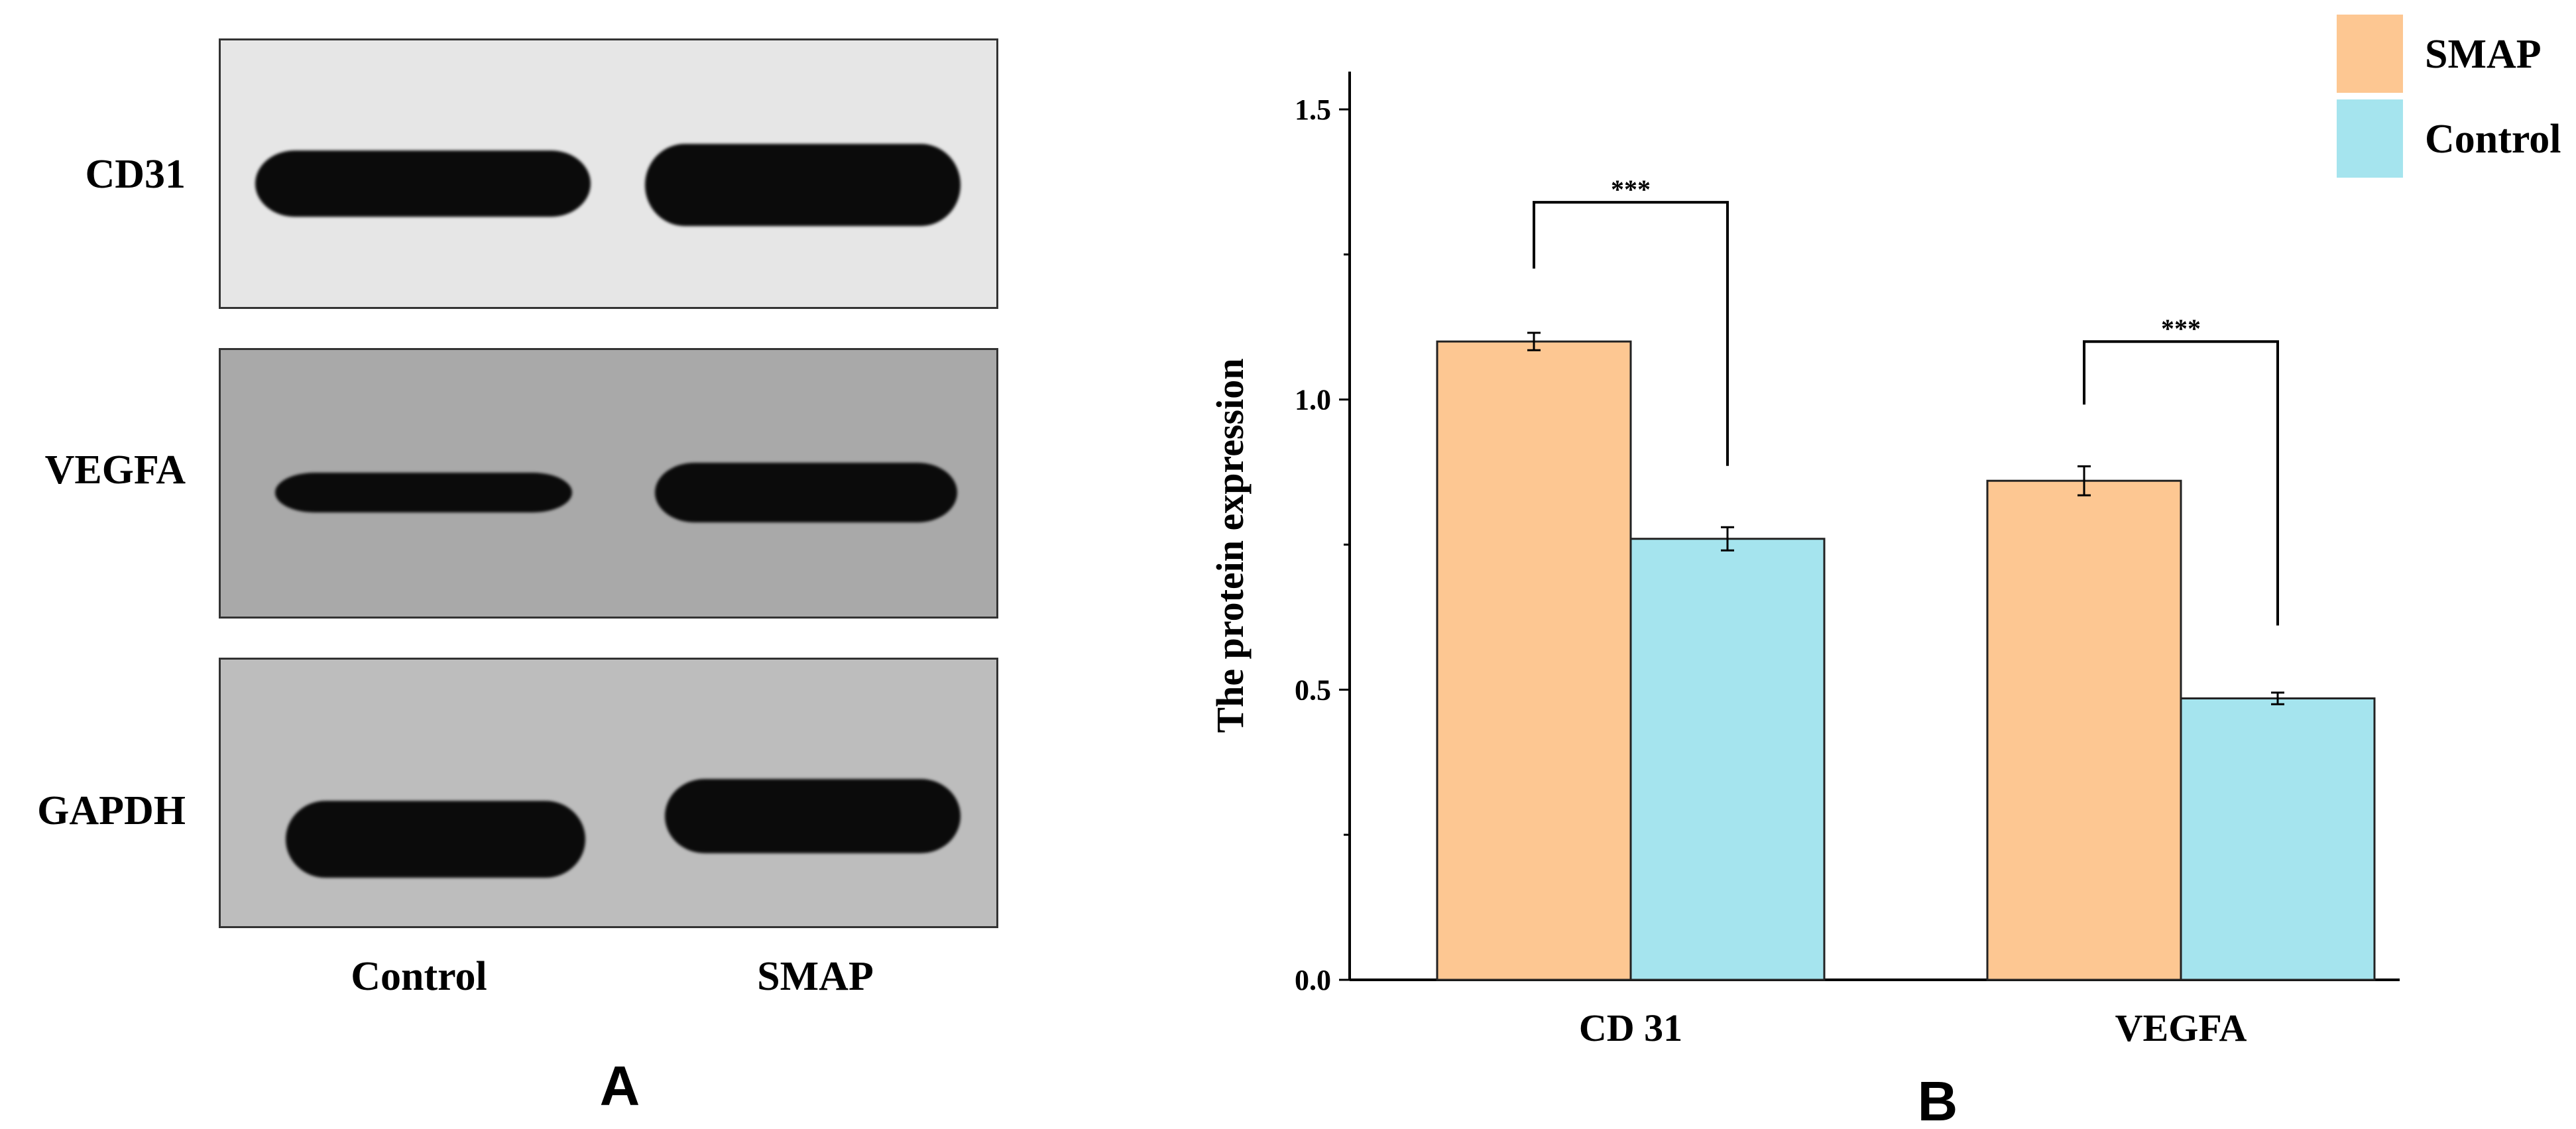 The width and height of the screenshot is (2576, 1129). What do you see at coordinates (2181, 1027) in the screenshot?
I see `x-category-label: VEGFA` at bounding box center [2181, 1027].